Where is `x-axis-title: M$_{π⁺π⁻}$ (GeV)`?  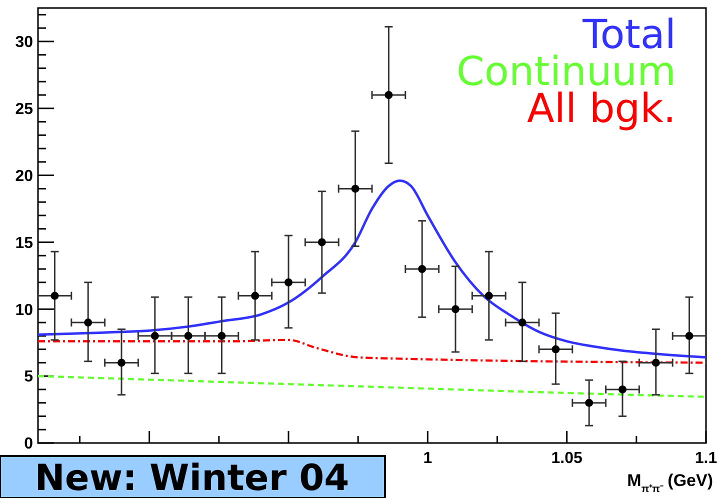
x-axis-title: M$_{π⁺π⁻}$ (GeV) is located at coordinates (670, 482).